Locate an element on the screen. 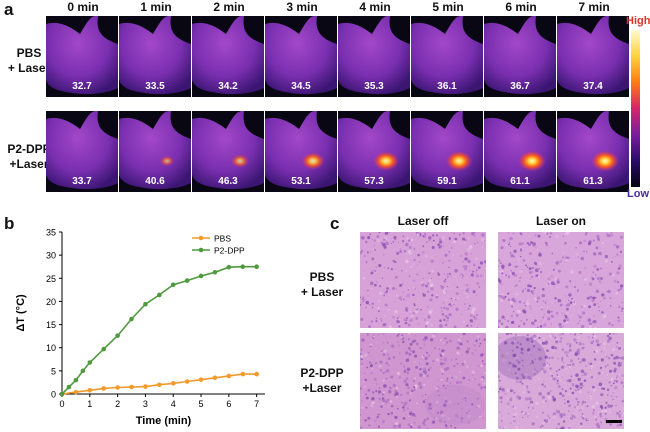 This screenshot has height=432, width=650. thermal-row-label-line2: +Laser is located at coordinates (29, 164).